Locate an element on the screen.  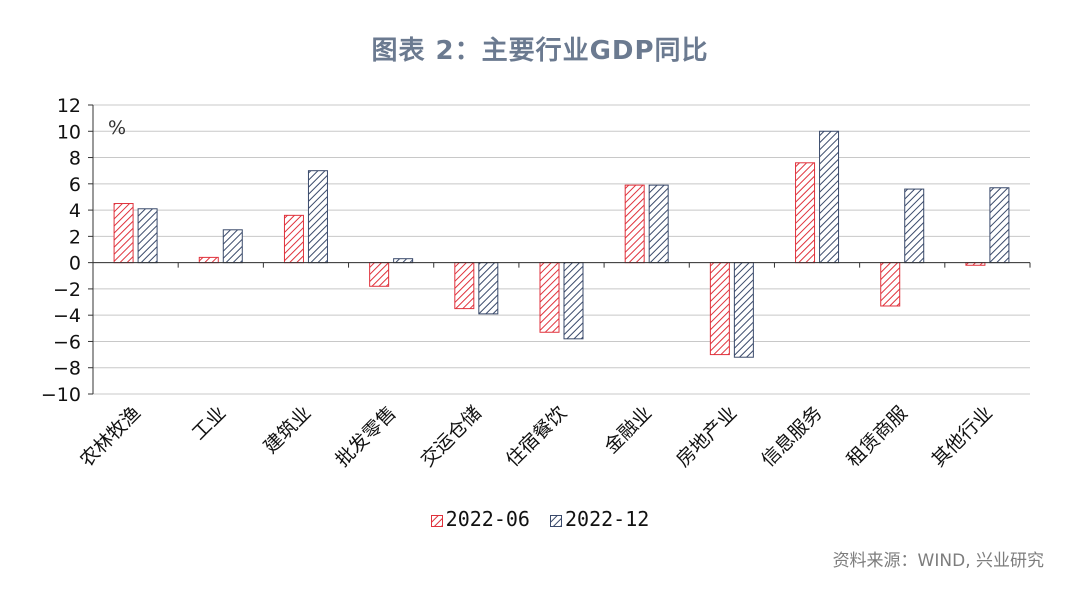
legend-item-2022-12: 2022-12 is located at coordinates (599, 519).